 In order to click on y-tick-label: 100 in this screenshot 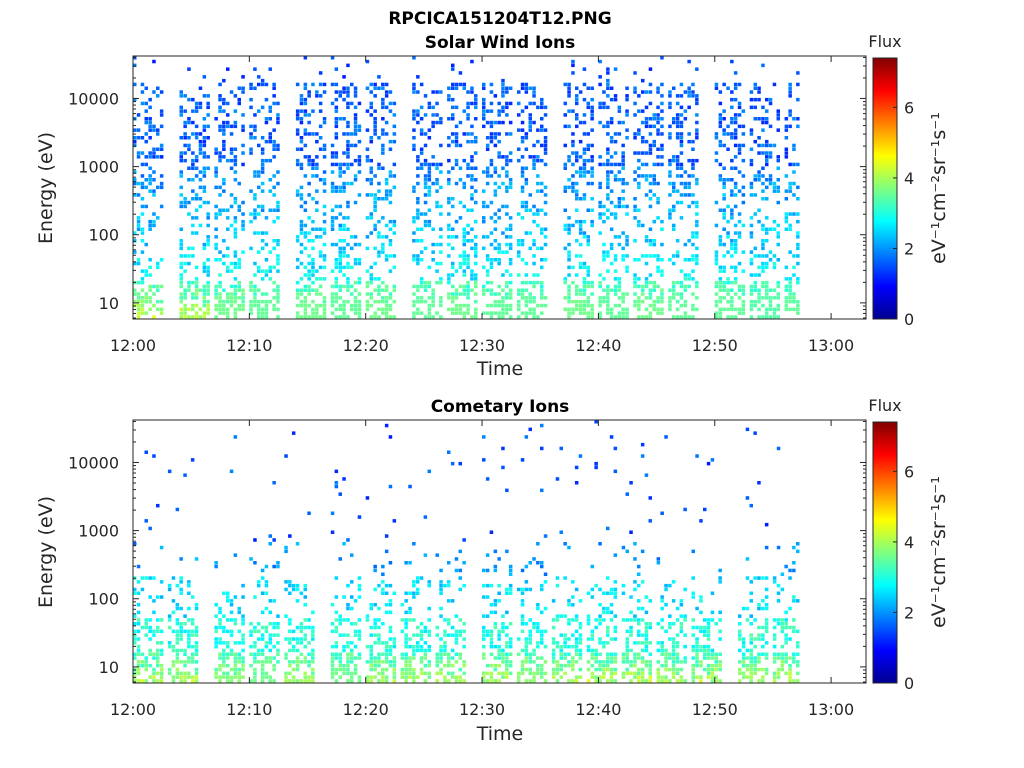, I will do `click(103, 235)`.